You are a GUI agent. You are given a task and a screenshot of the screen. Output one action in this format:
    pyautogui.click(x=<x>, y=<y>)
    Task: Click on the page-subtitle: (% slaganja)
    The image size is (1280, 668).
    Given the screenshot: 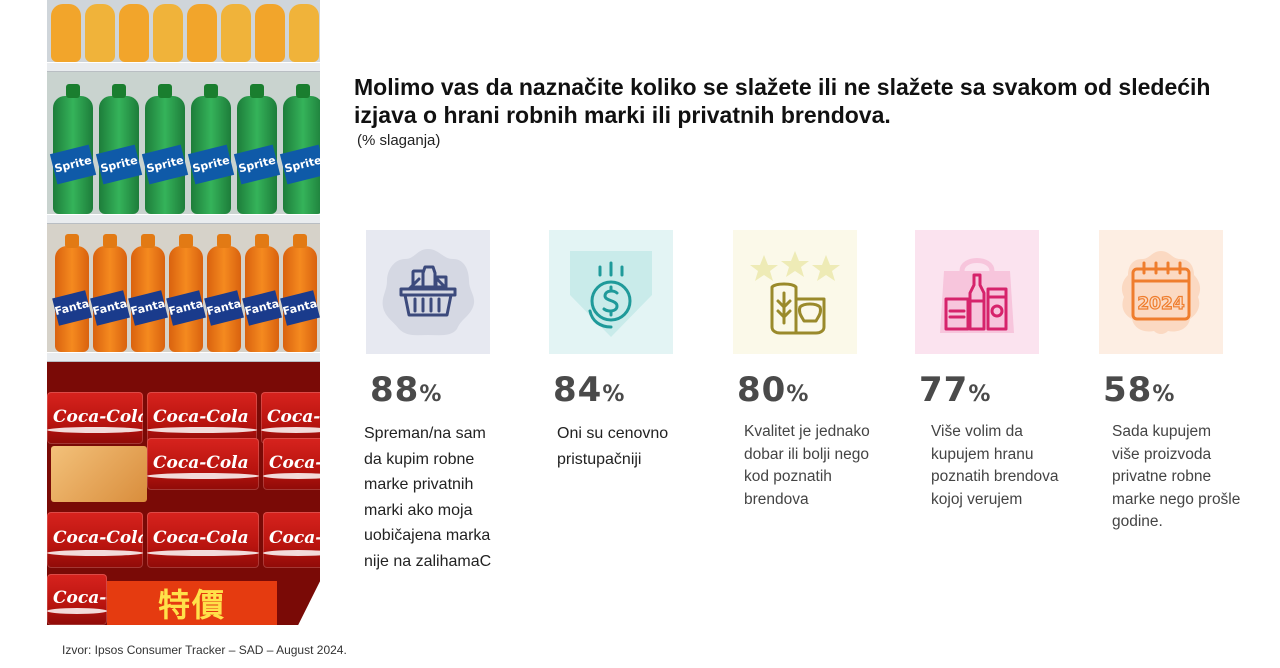 What is the action you would take?
    pyautogui.click(x=399, y=140)
    